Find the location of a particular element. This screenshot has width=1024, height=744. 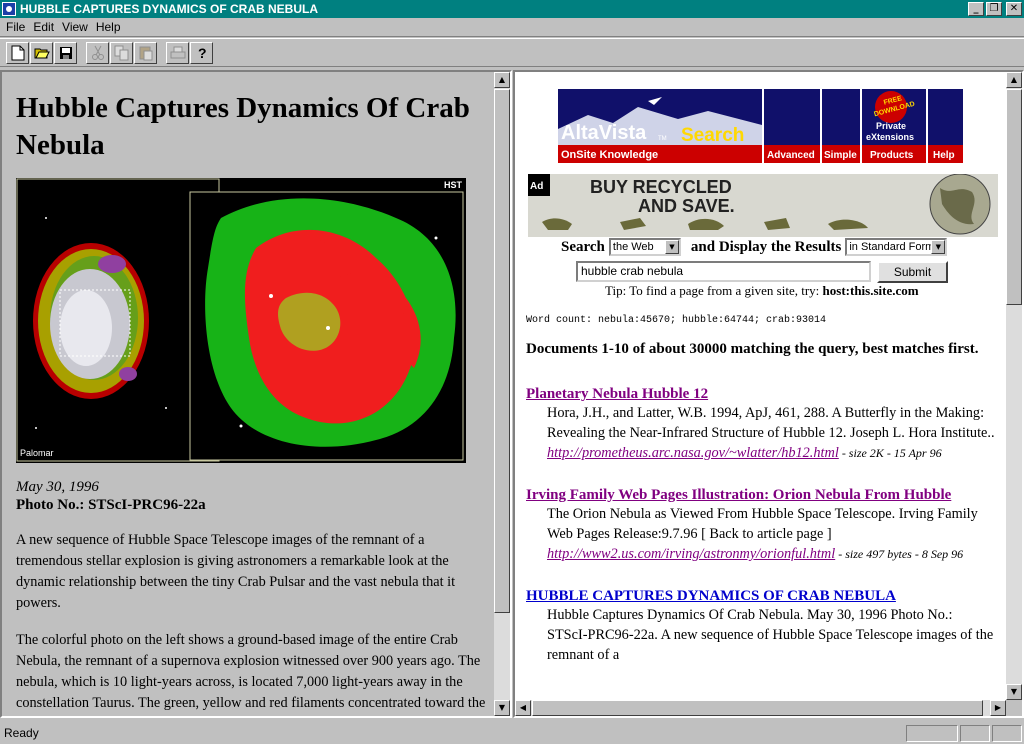

toolbar: ? is located at coordinates (512, 52).